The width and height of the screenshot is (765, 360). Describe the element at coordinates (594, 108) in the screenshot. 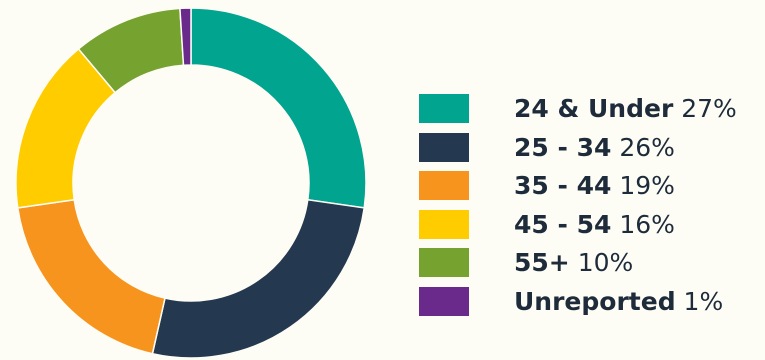

I see `legend-category: 24 & Under` at that location.